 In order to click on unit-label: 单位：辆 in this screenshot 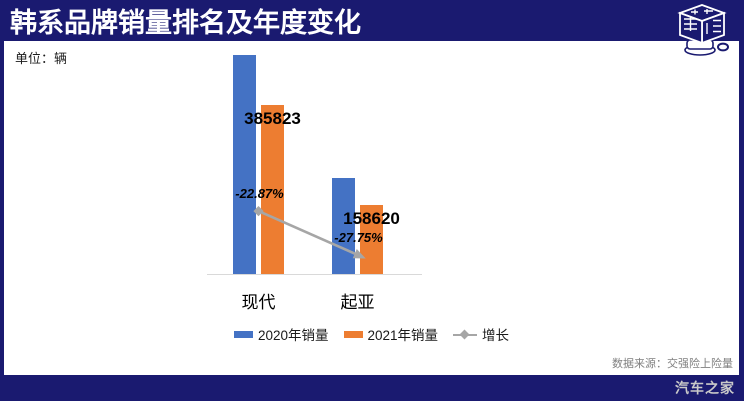, I will do `click(41, 58)`.